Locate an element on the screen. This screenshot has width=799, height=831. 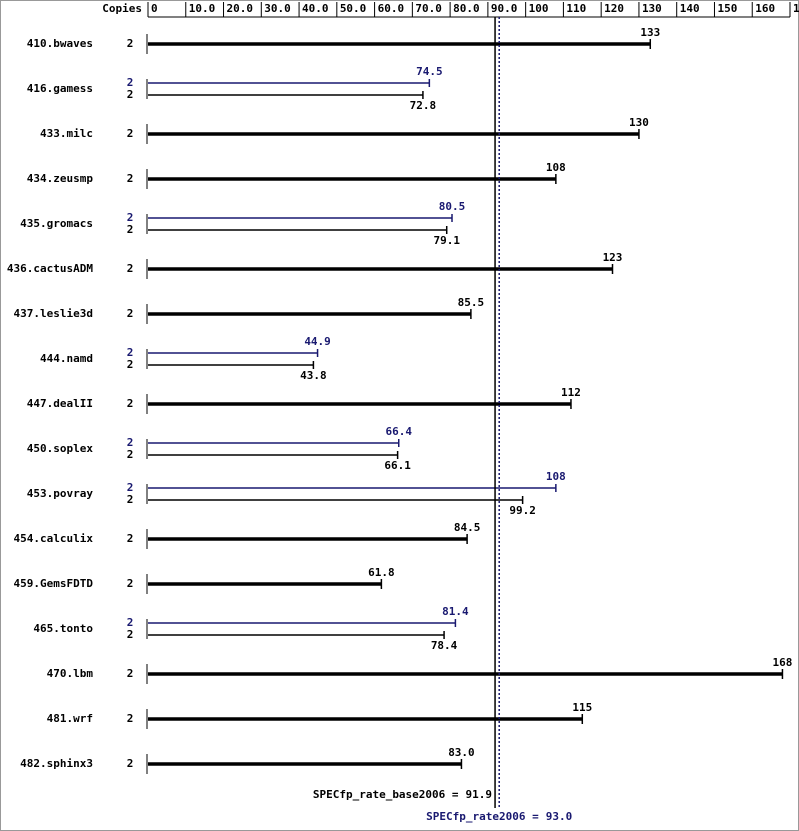
x-tick-label: 110 is located at coordinates (576, 8).